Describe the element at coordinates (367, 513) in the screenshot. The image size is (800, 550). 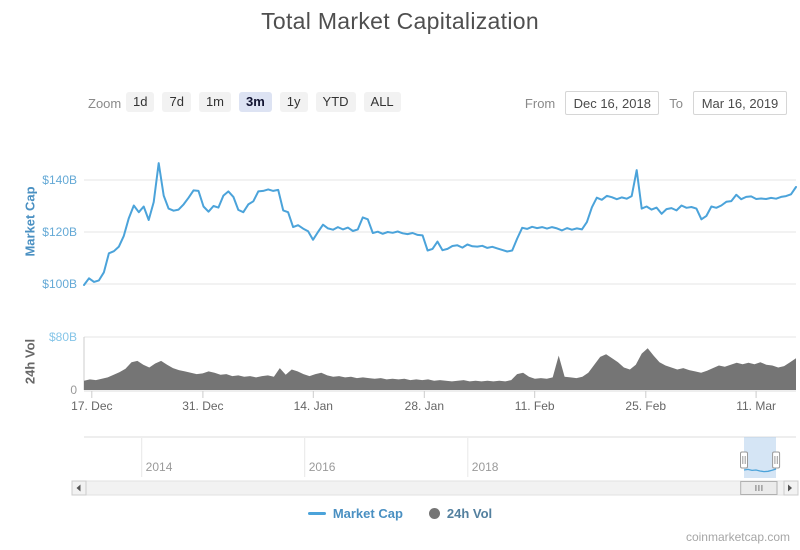
I see `legend-label: Market Cap` at that location.